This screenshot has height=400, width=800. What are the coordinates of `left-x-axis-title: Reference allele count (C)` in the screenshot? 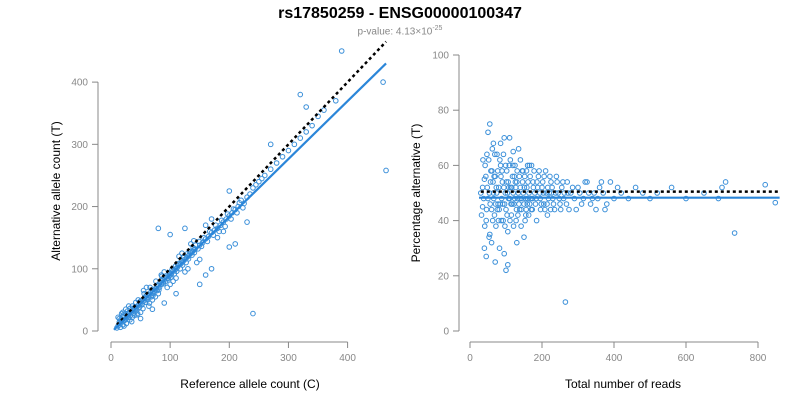 It's located at (249, 384).